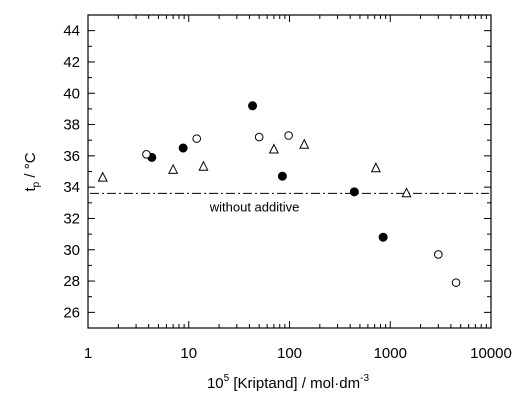 This screenshot has width=519, height=395. What do you see at coordinates (254, 206) in the screenshot?
I see `reference-line-label: without additive` at bounding box center [254, 206].